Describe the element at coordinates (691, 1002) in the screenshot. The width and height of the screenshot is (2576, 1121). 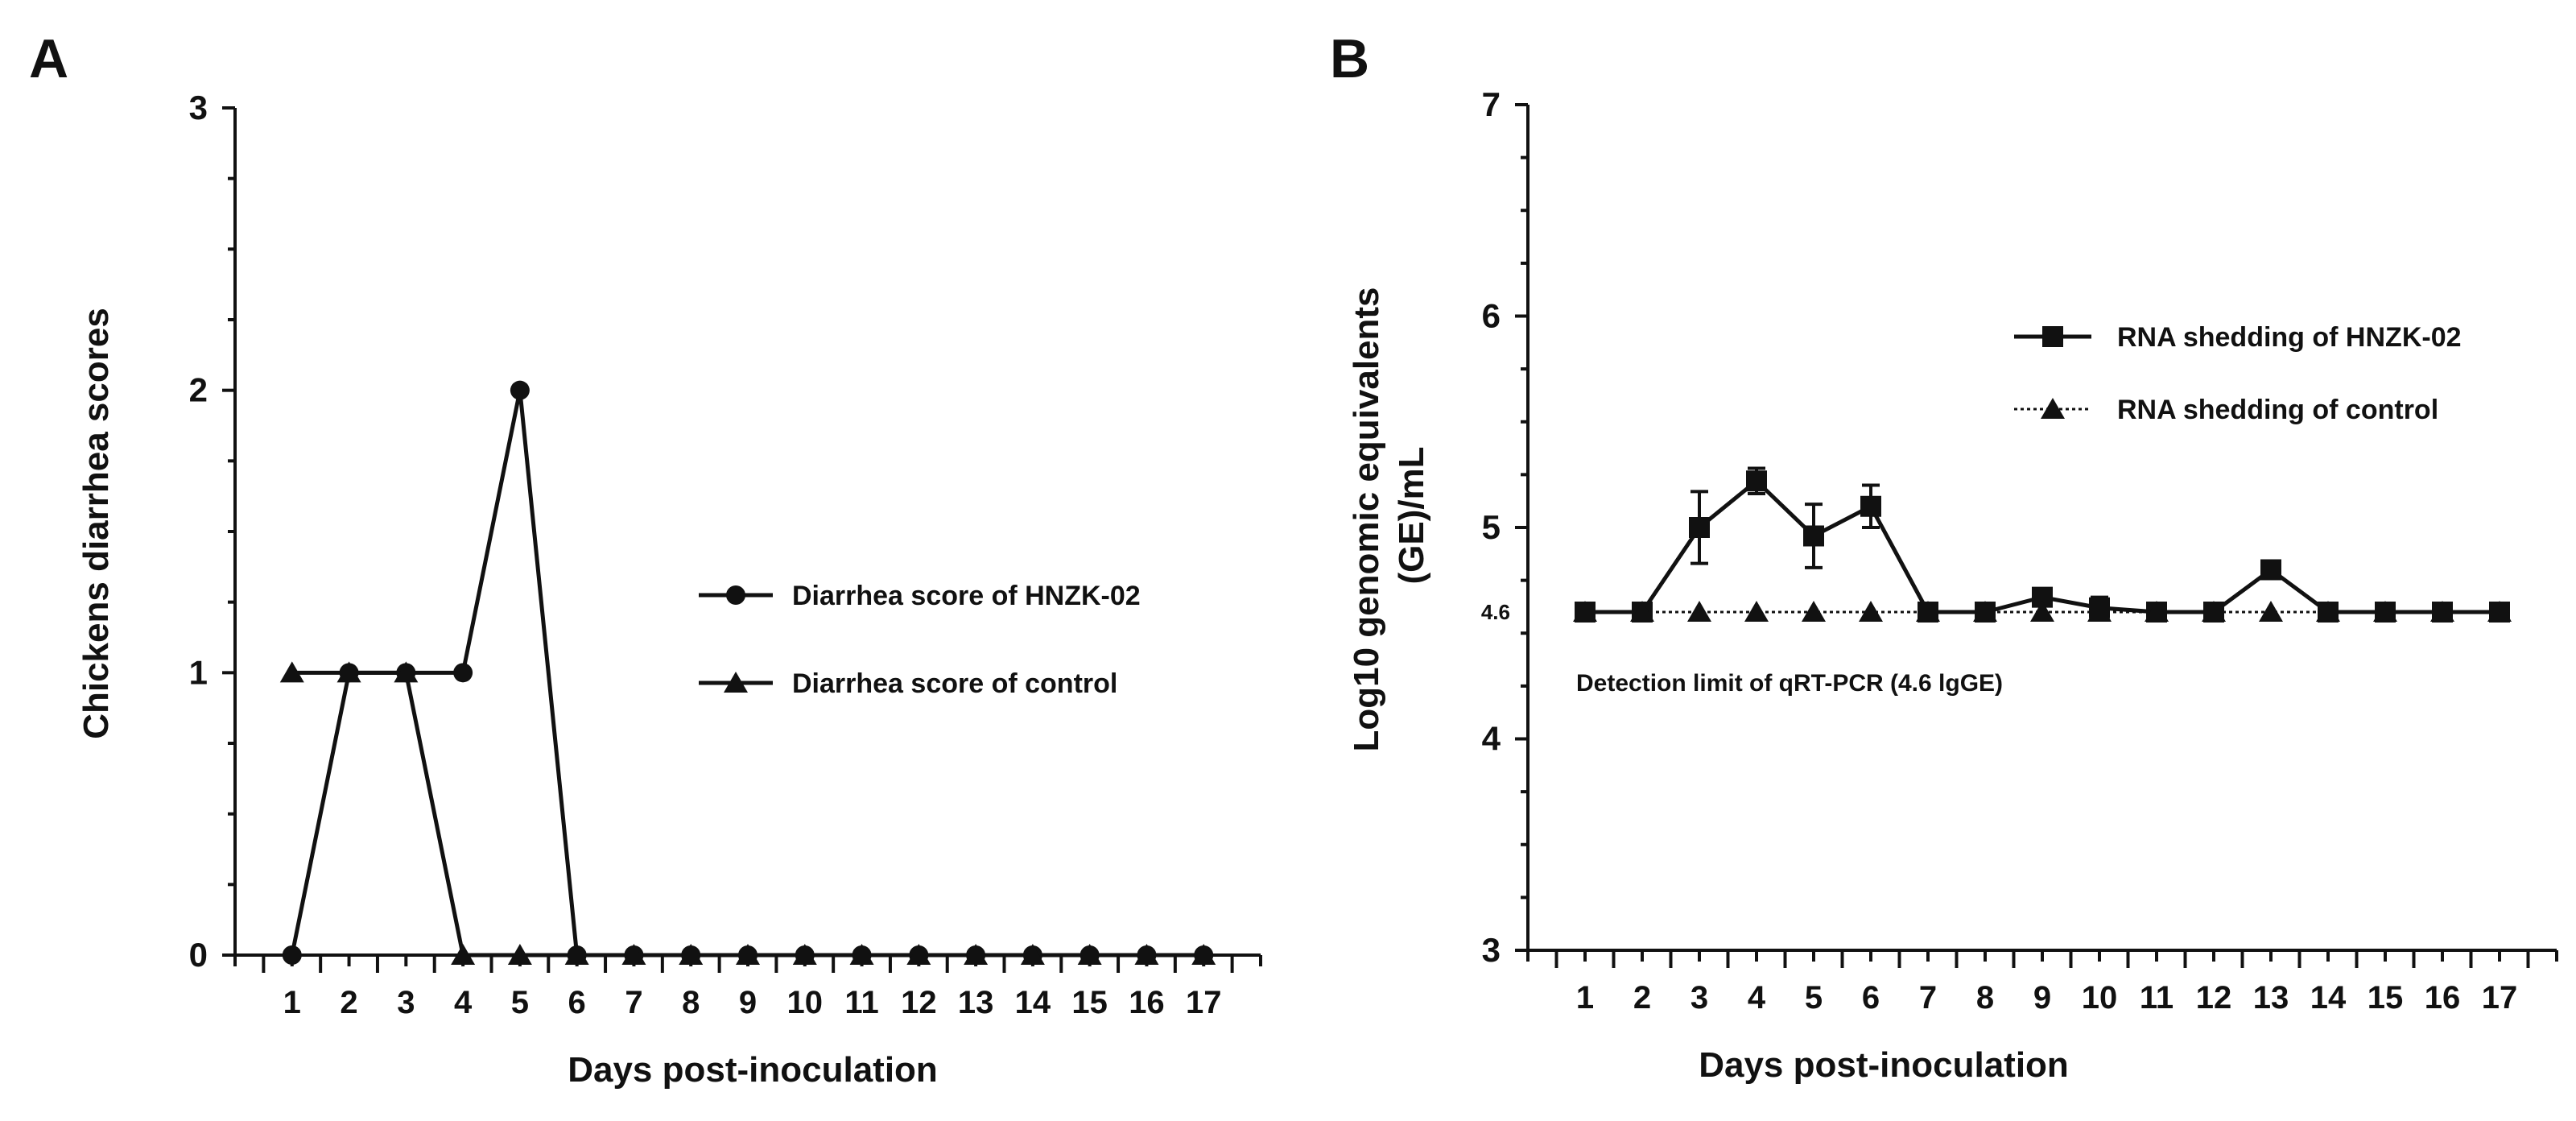
I see `panel-a-xtick-label: 8` at that location.